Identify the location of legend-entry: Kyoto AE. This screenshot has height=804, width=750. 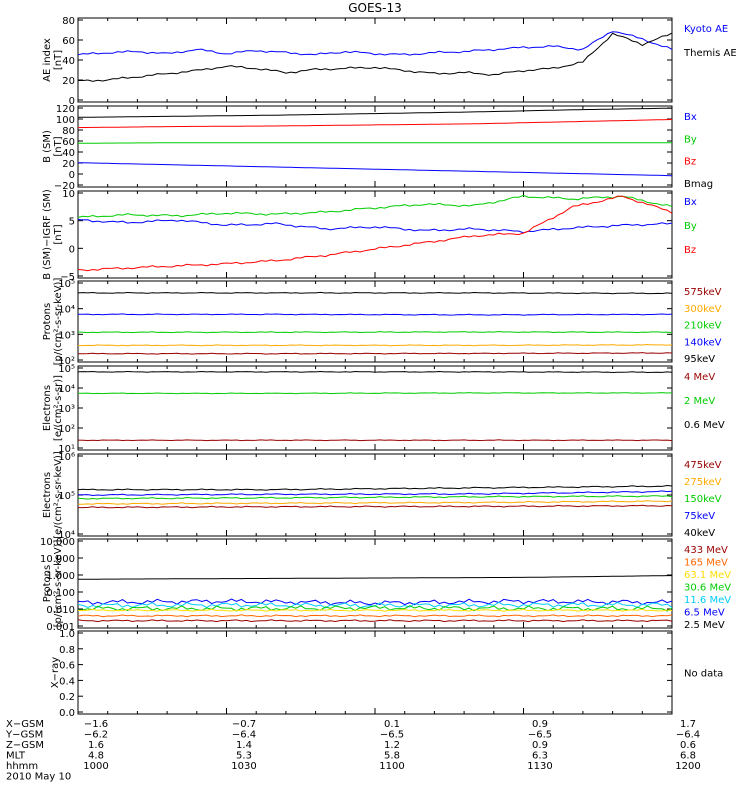
(706, 29).